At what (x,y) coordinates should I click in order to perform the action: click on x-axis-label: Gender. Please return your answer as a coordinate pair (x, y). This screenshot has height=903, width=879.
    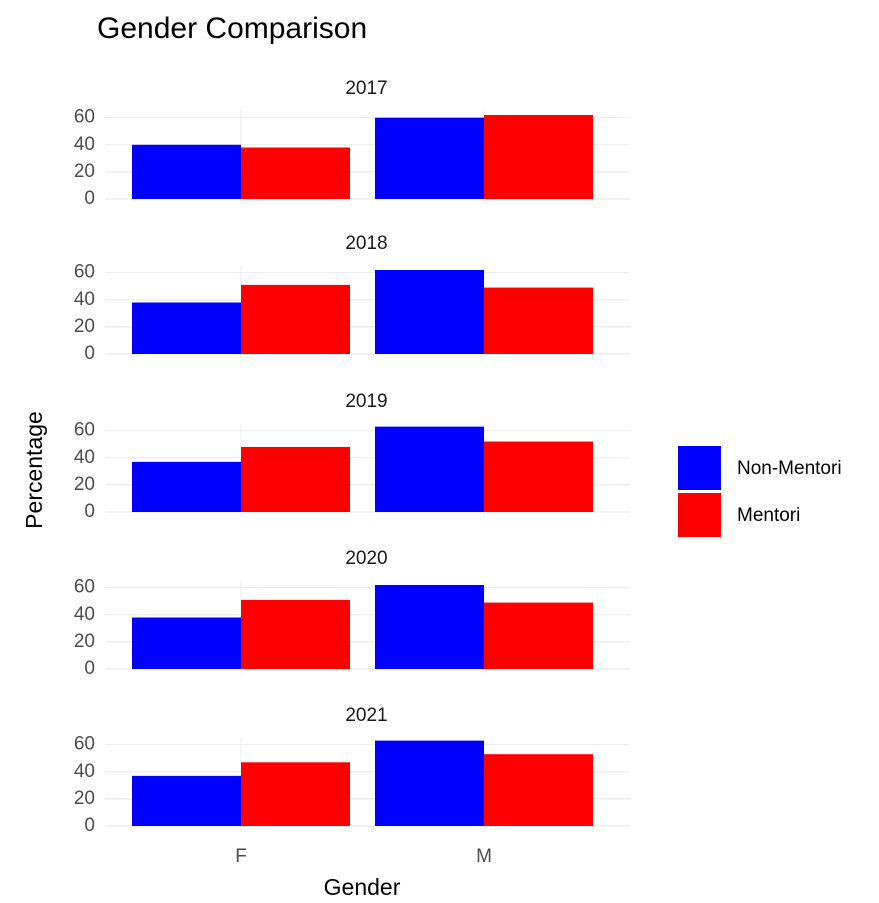
    Looking at the image, I should click on (362, 887).